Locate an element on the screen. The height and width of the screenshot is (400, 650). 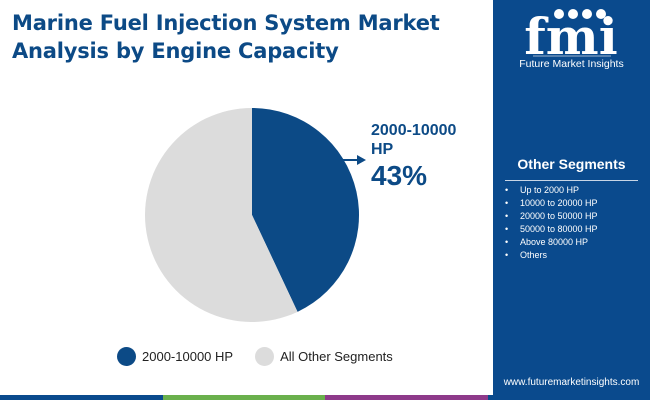
other-segments-title: Other Segments is located at coordinates (571, 164).